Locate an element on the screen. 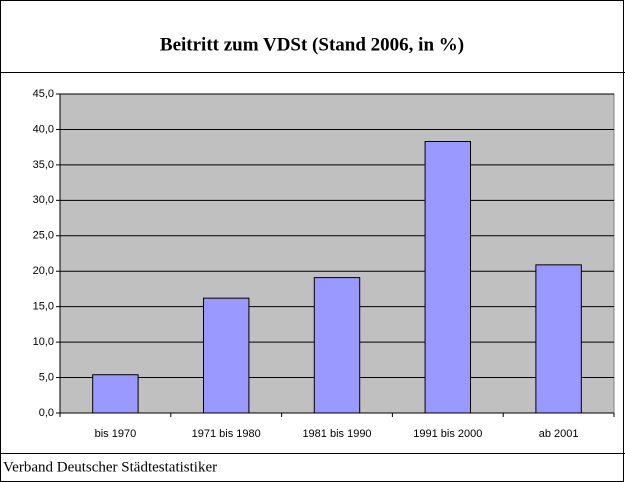 The width and height of the screenshot is (625, 482). x-tick-label: 1981 bis 1990 is located at coordinates (336, 434).